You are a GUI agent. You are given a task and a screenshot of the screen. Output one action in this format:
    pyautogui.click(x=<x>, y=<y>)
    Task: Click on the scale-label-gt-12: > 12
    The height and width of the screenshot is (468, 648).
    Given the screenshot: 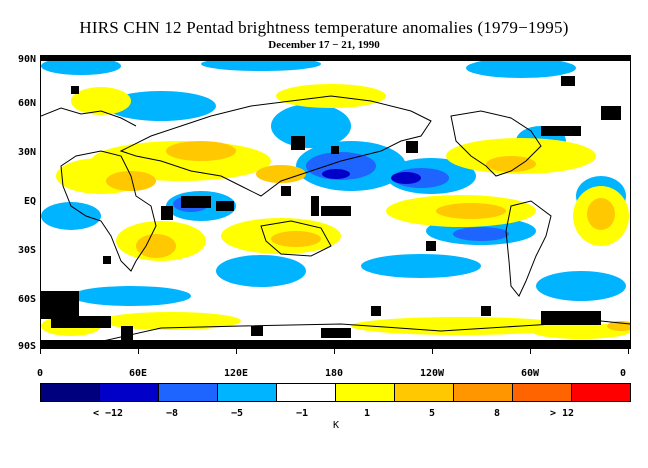 What is the action you would take?
    pyautogui.click(x=562, y=413)
    